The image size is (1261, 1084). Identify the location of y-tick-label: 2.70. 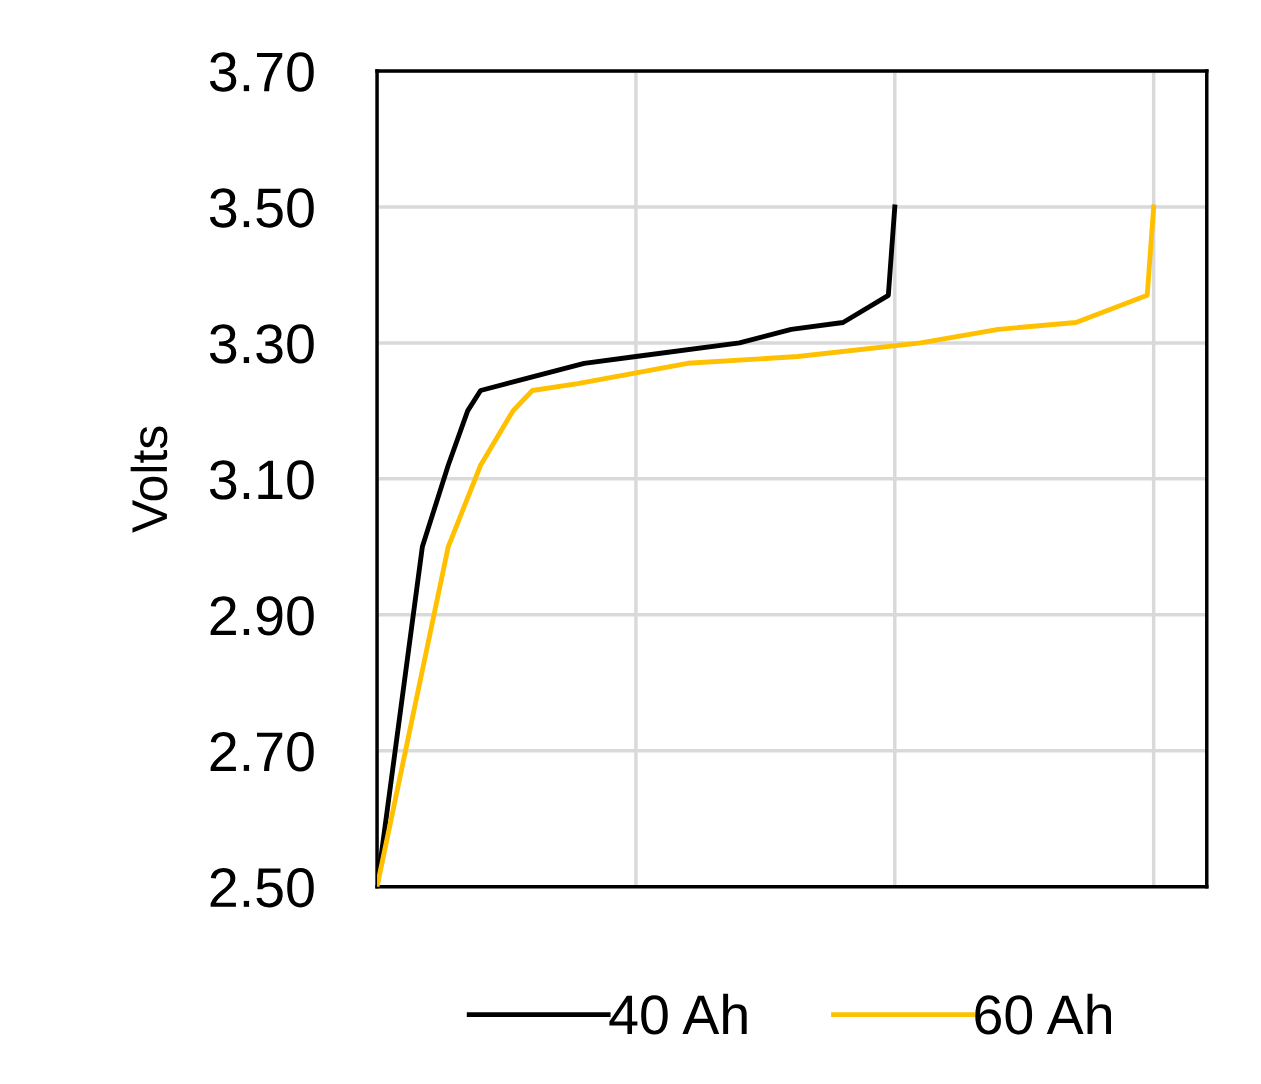
(262, 752).